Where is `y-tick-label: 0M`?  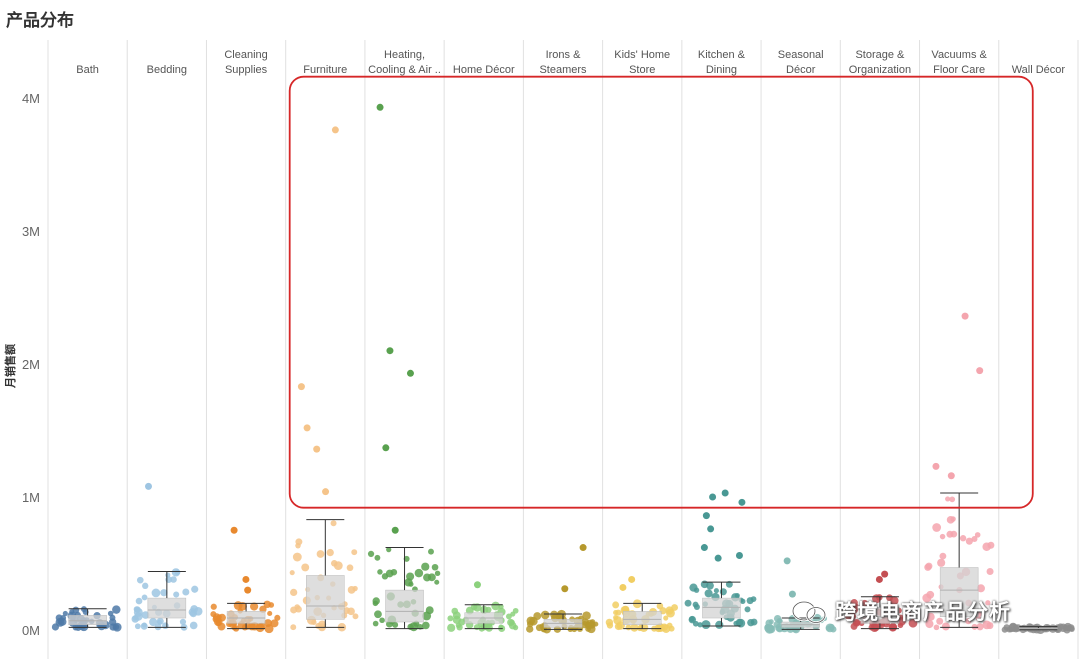 y-tick-label: 0M is located at coordinates (31, 630).